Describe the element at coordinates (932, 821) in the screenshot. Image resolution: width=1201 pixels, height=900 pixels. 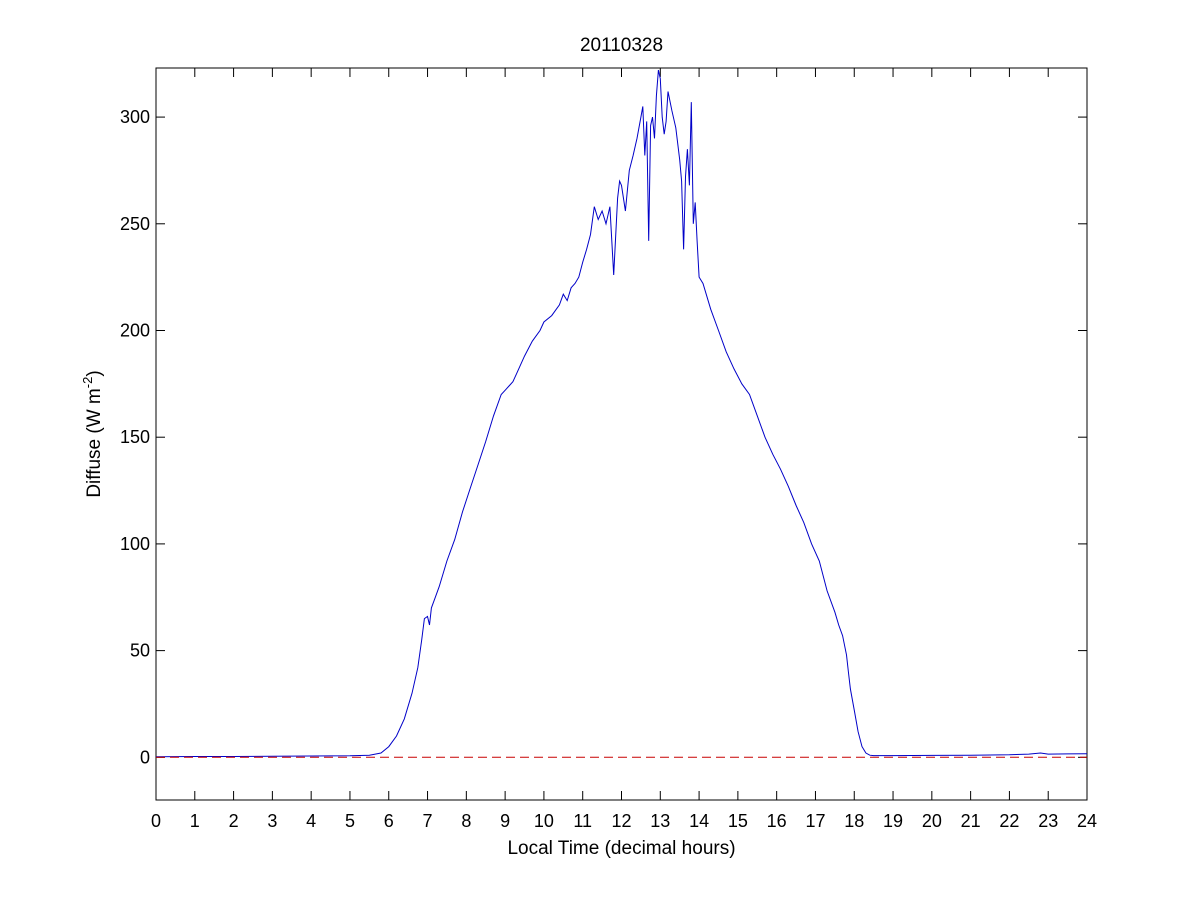
I see `x-tick-label: 20` at that location.